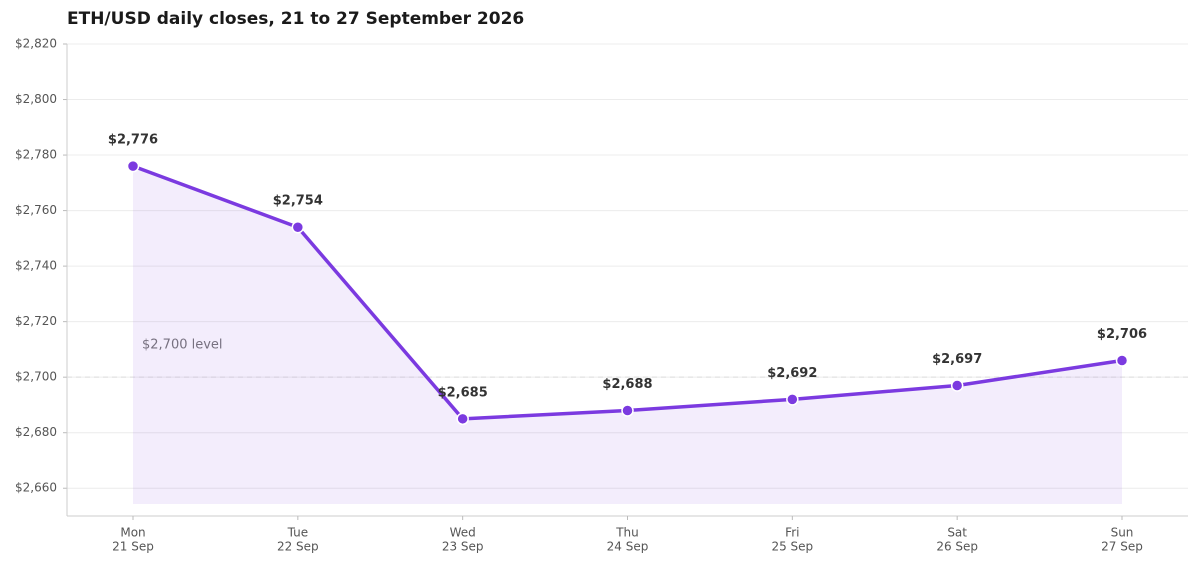 The image size is (1200, 565). What do you see at coordinates (36, 44) in the screenshot?
I see `y-tick-label: $2,820` at bounding box center [36, 44].